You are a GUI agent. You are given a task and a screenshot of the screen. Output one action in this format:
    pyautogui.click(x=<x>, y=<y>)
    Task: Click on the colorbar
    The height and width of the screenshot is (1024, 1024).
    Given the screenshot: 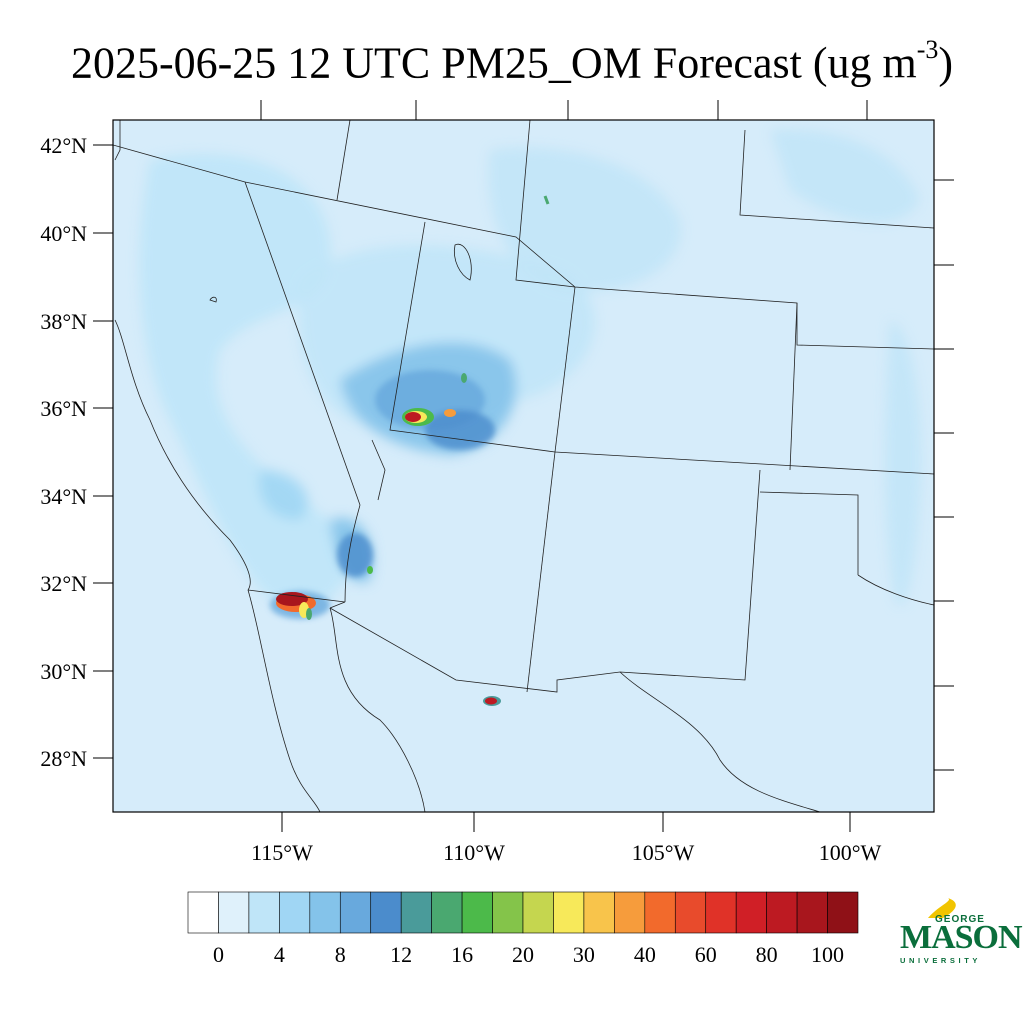 What is the action you would take?
    pyautogui.click(x=523, y=912)
    